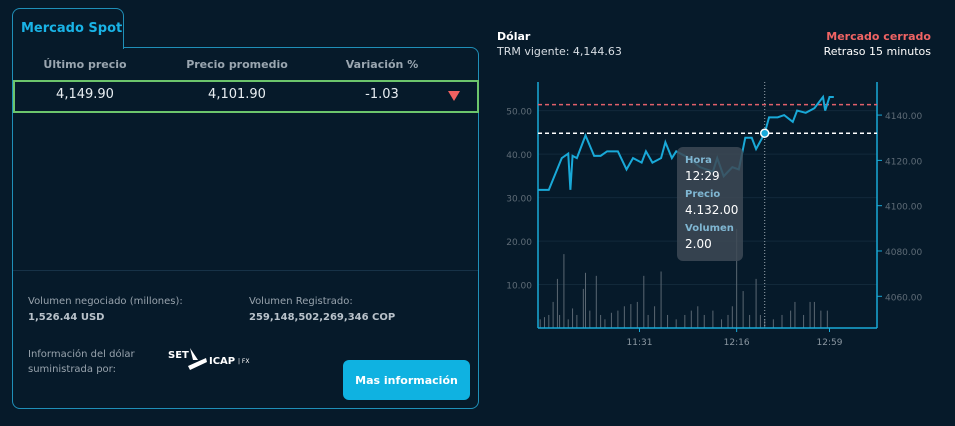  What do you see at coordinates (178, 355) in the screenshot?
I see `svg-text: SET` at bounding box center [178, 355].